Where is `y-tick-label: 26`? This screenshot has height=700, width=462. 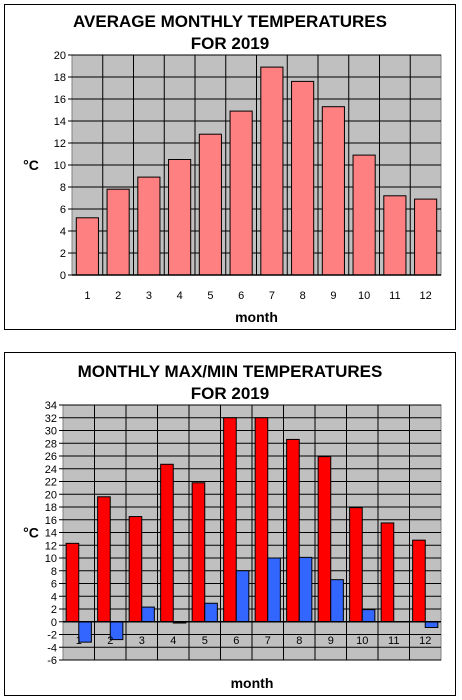
y-tick-label: 26 is located at coordinates (51, 457).